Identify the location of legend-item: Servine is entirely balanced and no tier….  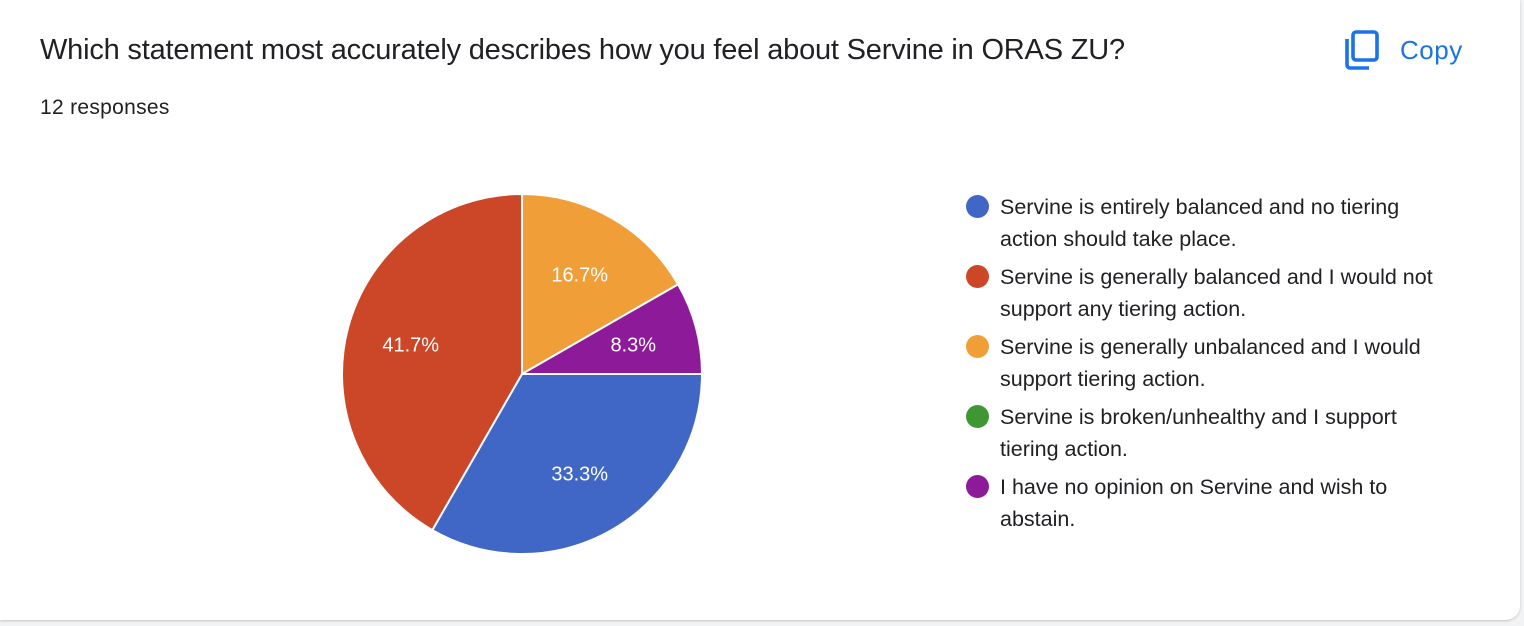
(1214, 223).